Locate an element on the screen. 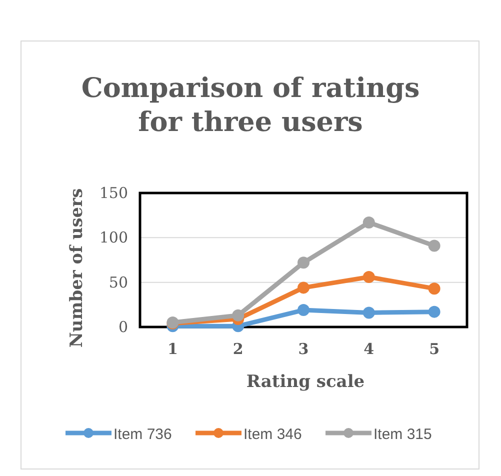  legend-label: Item 315 is located at coordinates (403, 434).